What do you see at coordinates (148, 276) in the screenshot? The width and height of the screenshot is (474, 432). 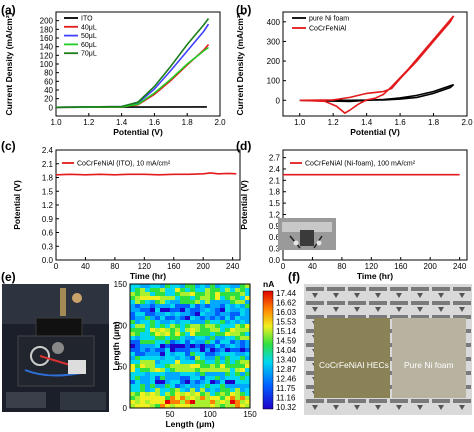 I see `x-axis-title: Time (hr)` at bounding box center [148, 276].